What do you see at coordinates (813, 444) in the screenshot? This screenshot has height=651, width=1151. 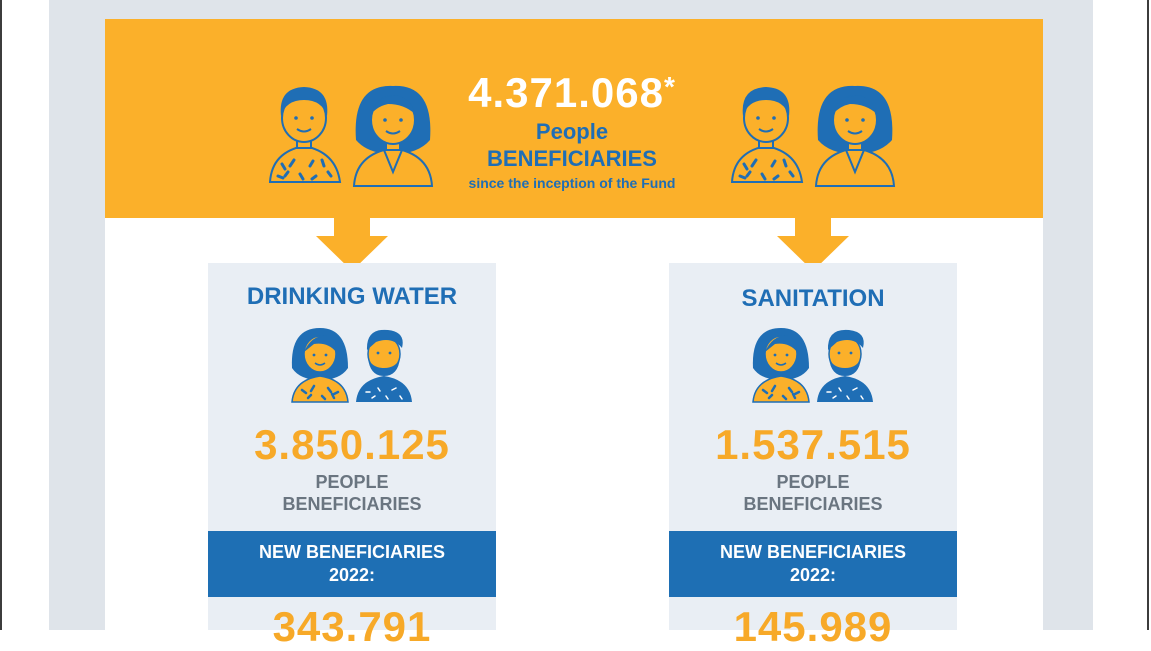 I see `card-value: 1.537.515` at bounding box center [813, 444].